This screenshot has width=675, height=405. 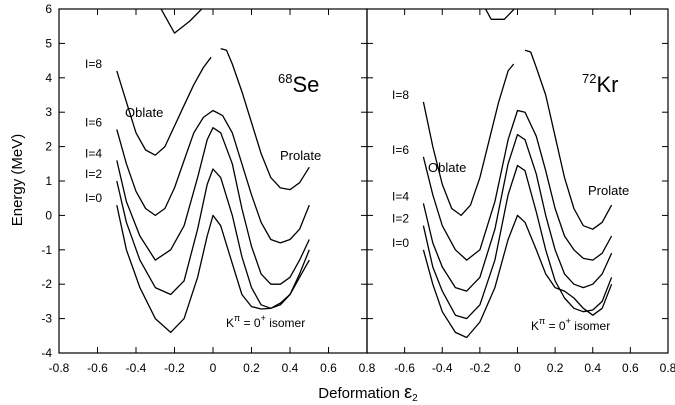 I want to click on x-axis-label: Deformation ε2, so click(x=368, y=393).